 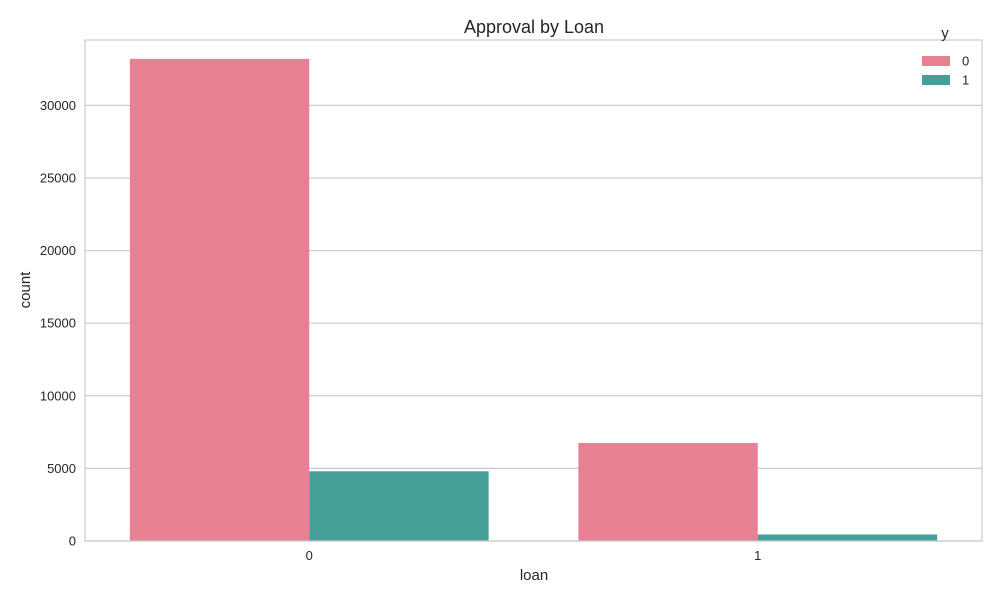 I want to click on legend-label: 1, so click(x=965, y=80).